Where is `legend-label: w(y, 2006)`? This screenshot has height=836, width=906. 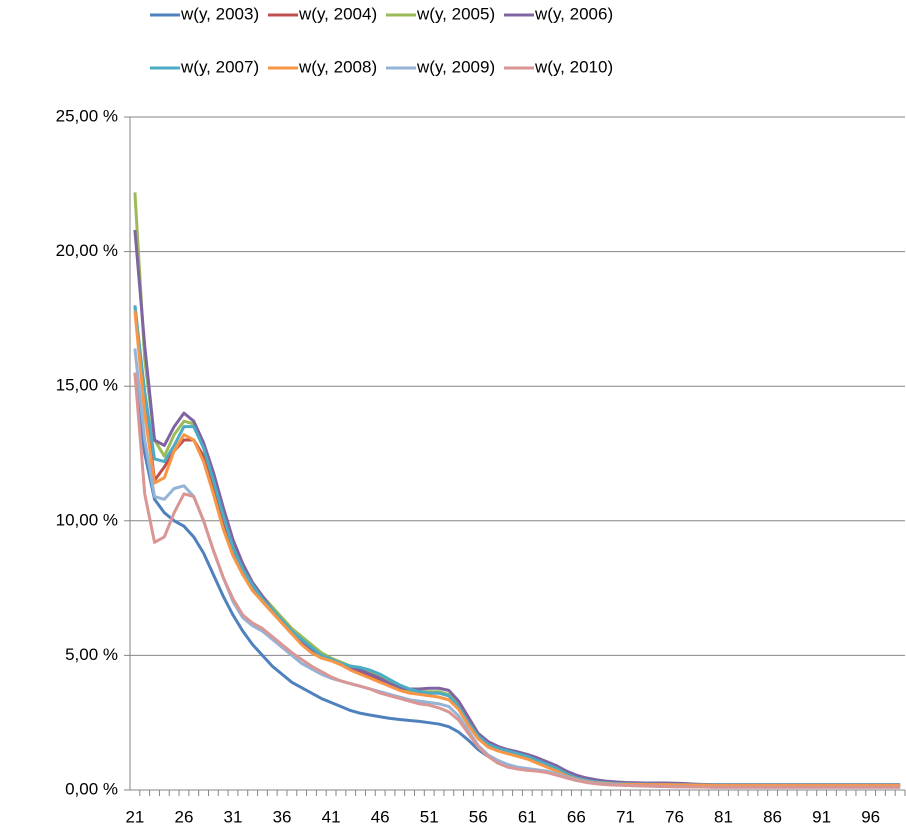 legend-label: w(y, 2006) is located at coordinates (573, 13).